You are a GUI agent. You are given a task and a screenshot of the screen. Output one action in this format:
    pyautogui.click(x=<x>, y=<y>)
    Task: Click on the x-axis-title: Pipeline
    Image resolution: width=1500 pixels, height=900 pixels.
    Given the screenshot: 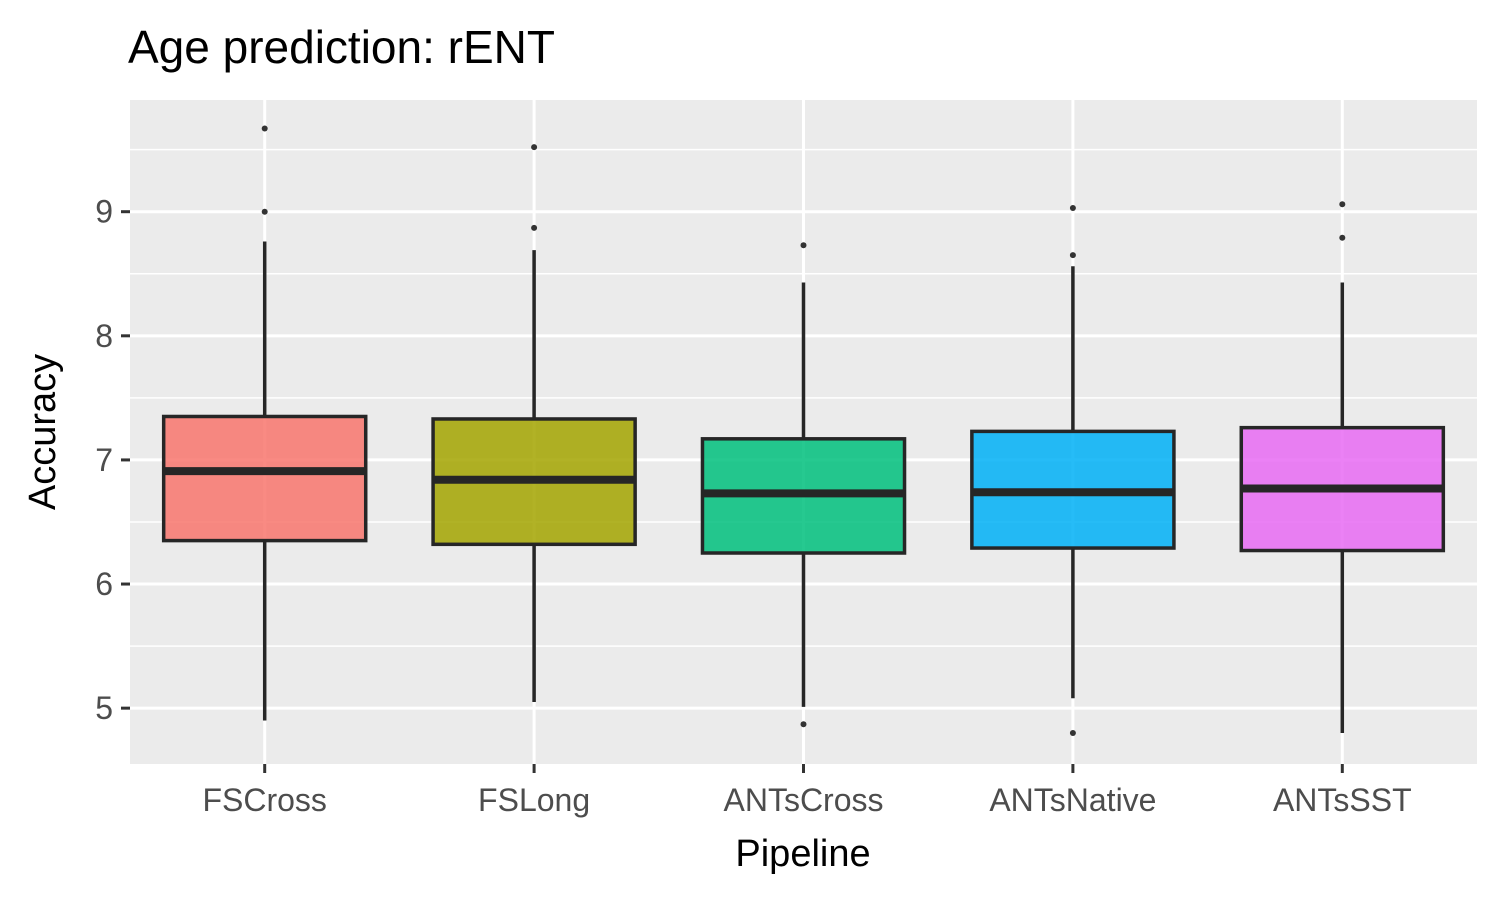 What is the action you would take?
    pyautogui.click(x=802, y=854)
    